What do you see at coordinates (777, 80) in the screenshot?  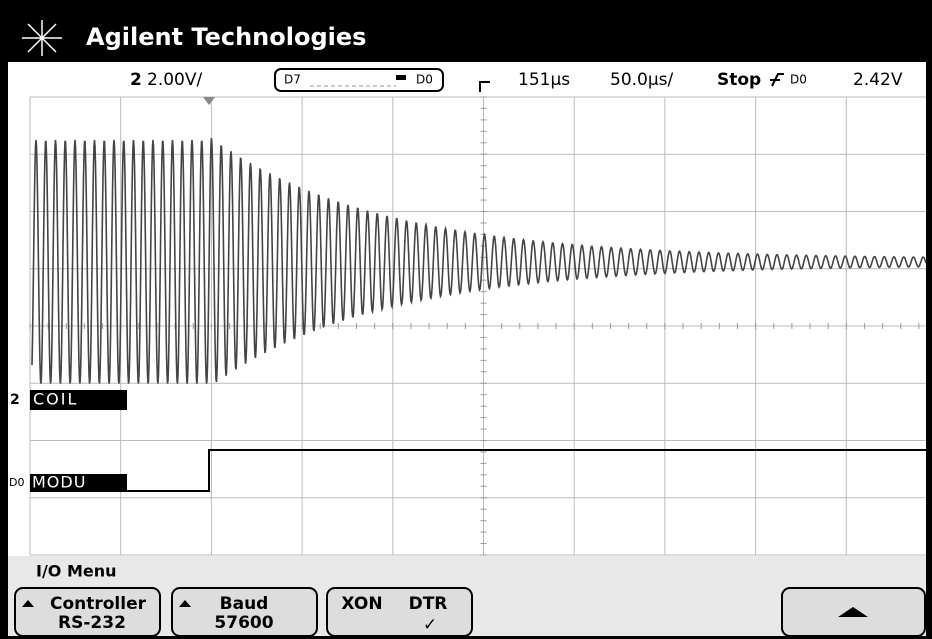 I see `trigger-icon` at bounding box center [777, 80].